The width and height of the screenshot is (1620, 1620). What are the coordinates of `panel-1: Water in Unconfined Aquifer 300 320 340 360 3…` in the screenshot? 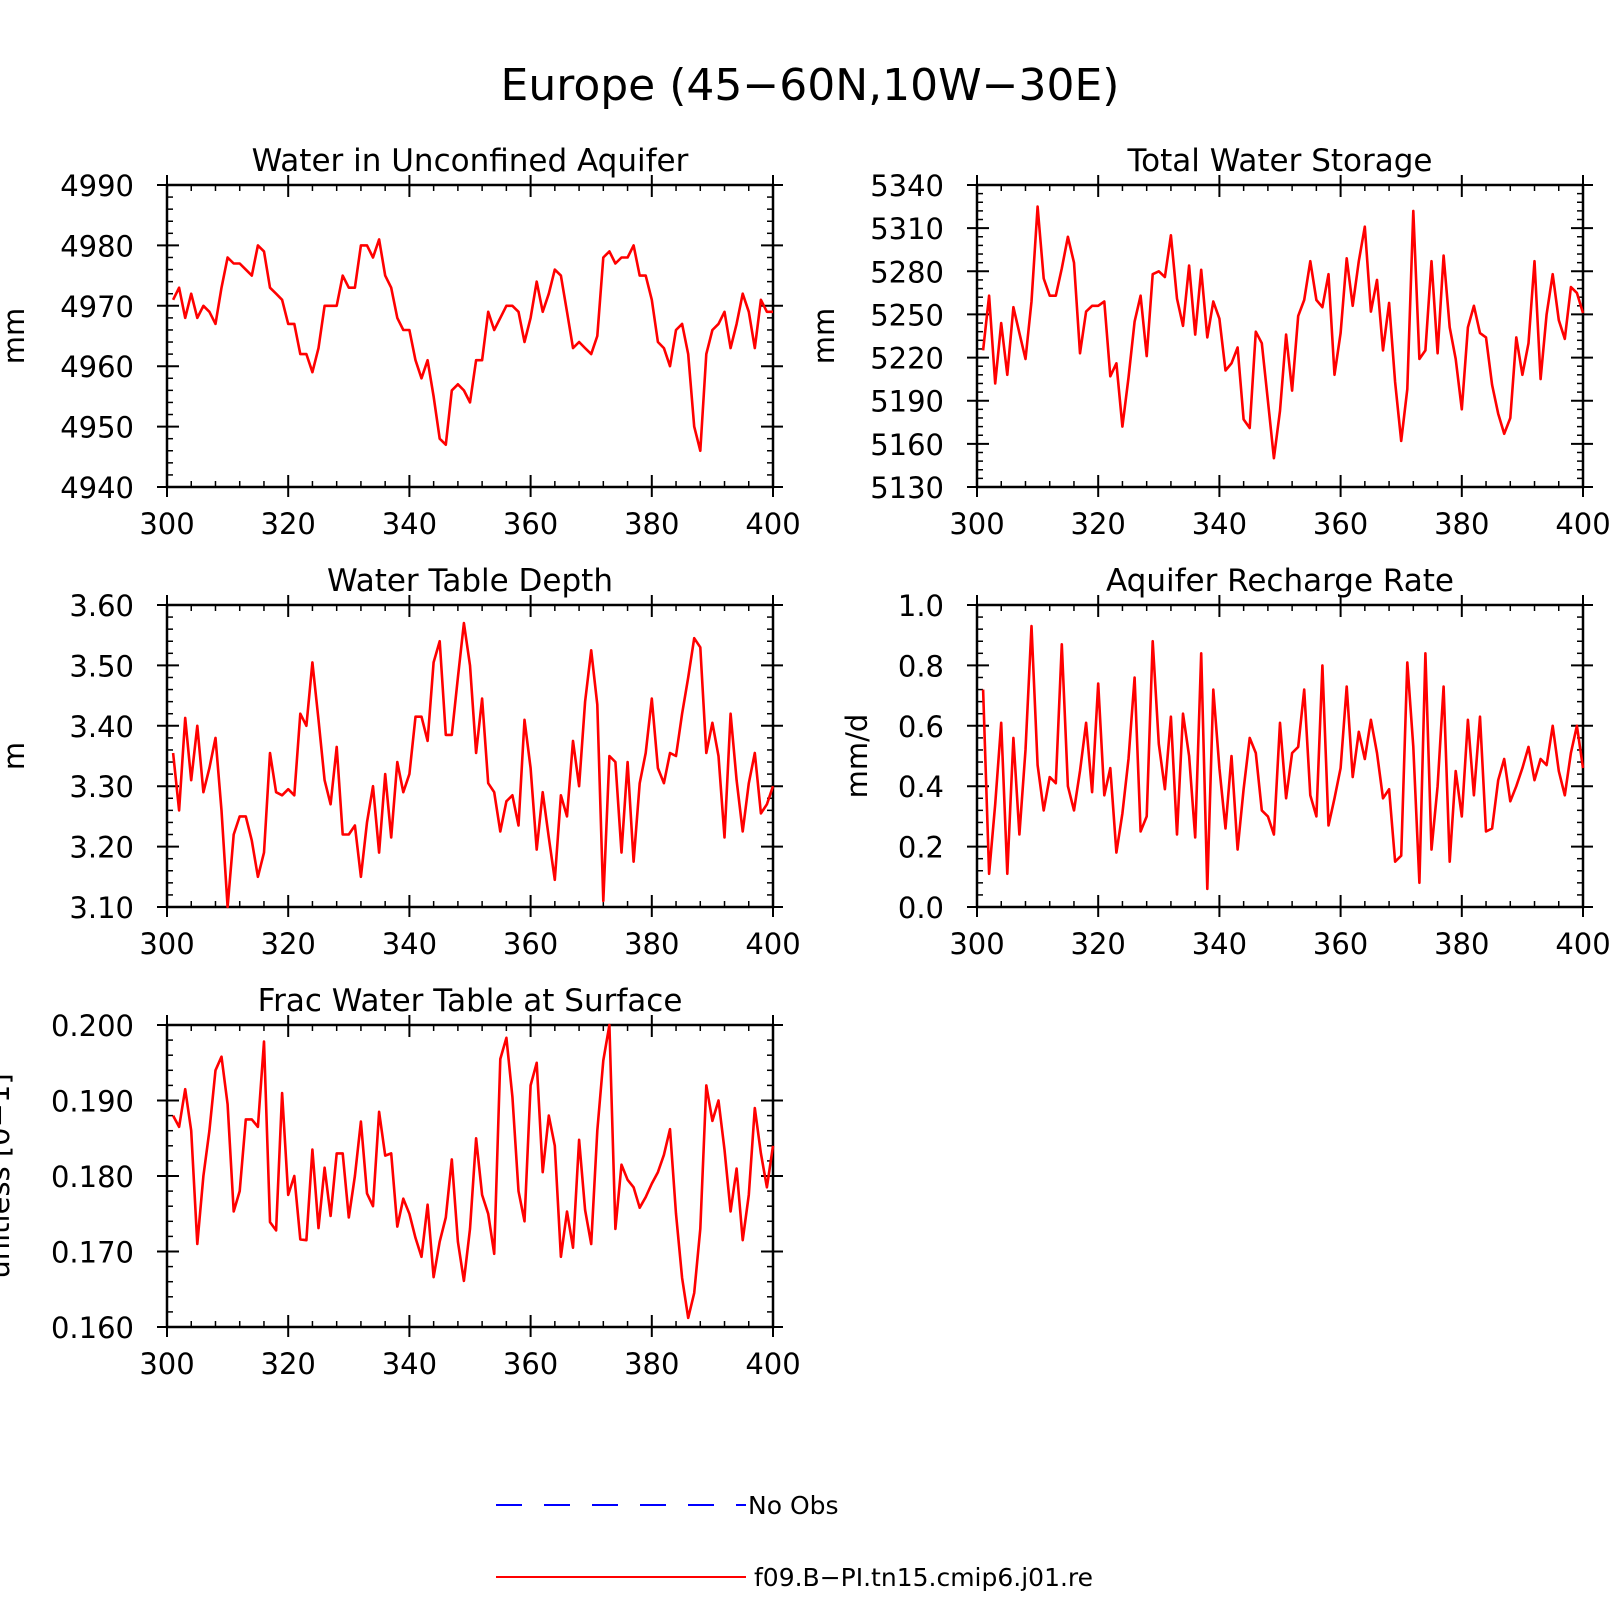 It's located at (400, 342).